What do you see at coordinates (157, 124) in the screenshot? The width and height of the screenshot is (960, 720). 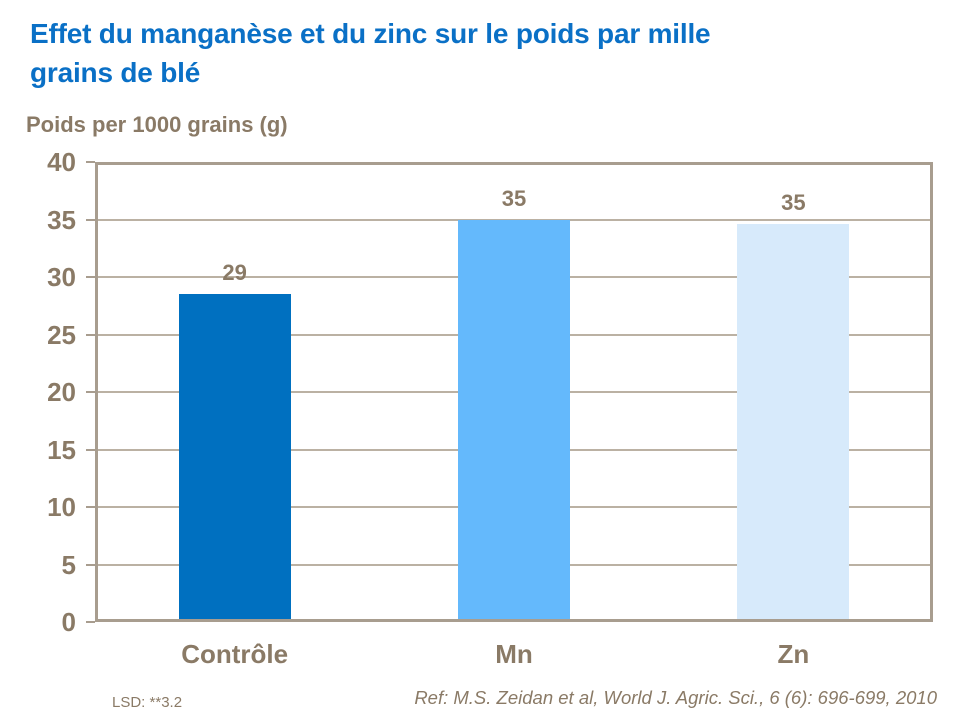 I see `y-axis-title: Poids per 1000 grains (g)` at bounding box center [157, 124].